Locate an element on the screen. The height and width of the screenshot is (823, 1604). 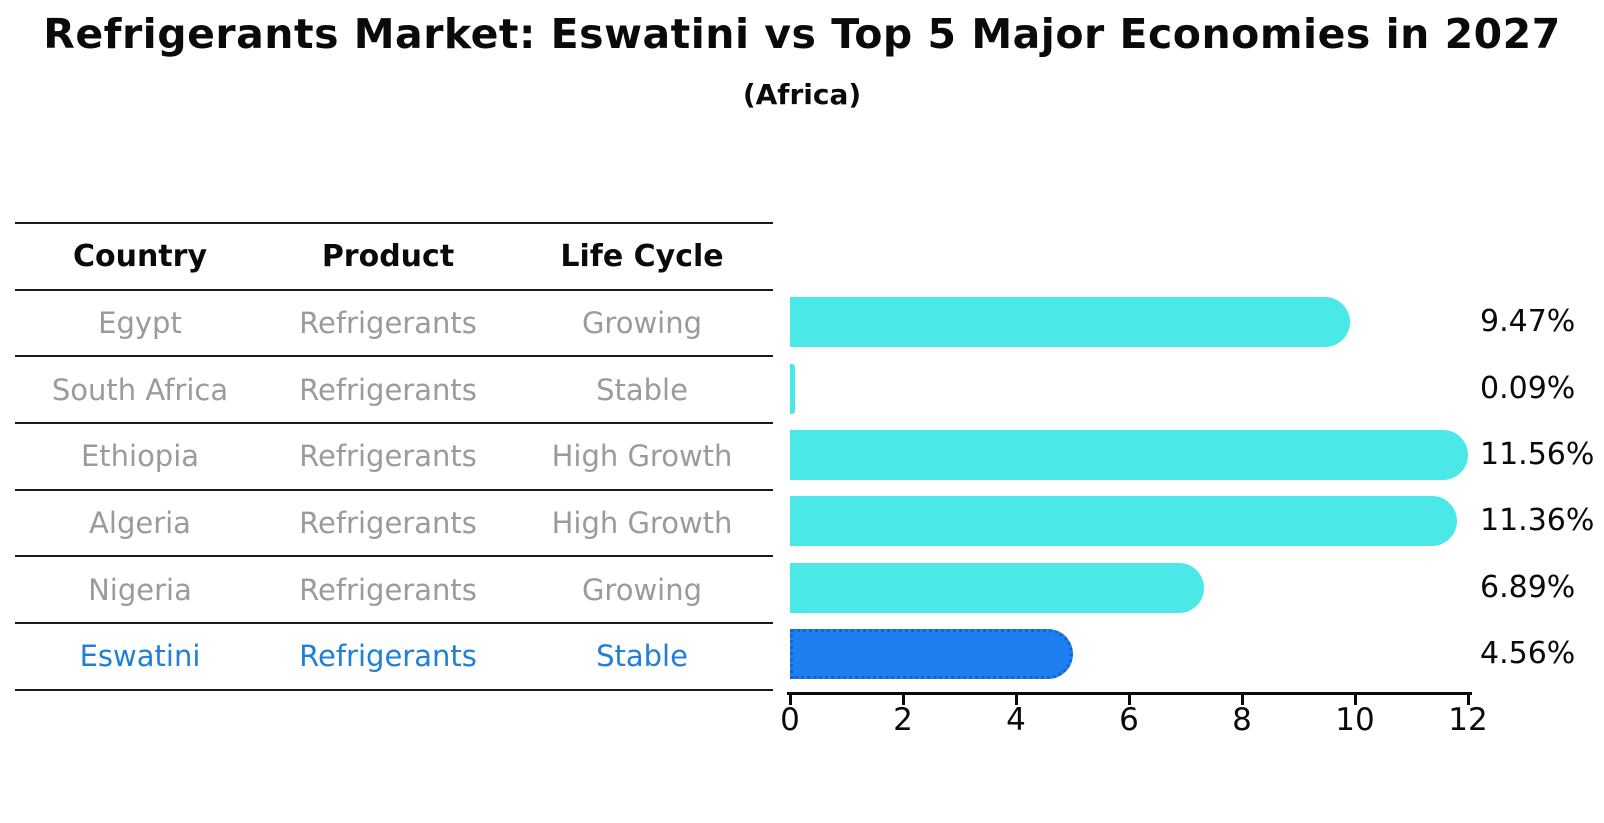
table-row-south-africa: South Africa Refrigerants Stable is located at coordinates (394, 388).